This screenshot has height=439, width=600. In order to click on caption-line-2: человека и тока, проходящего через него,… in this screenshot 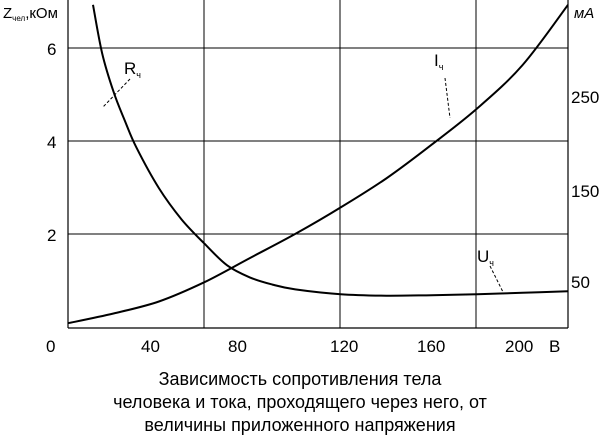, I will do `click(300, 402)`.